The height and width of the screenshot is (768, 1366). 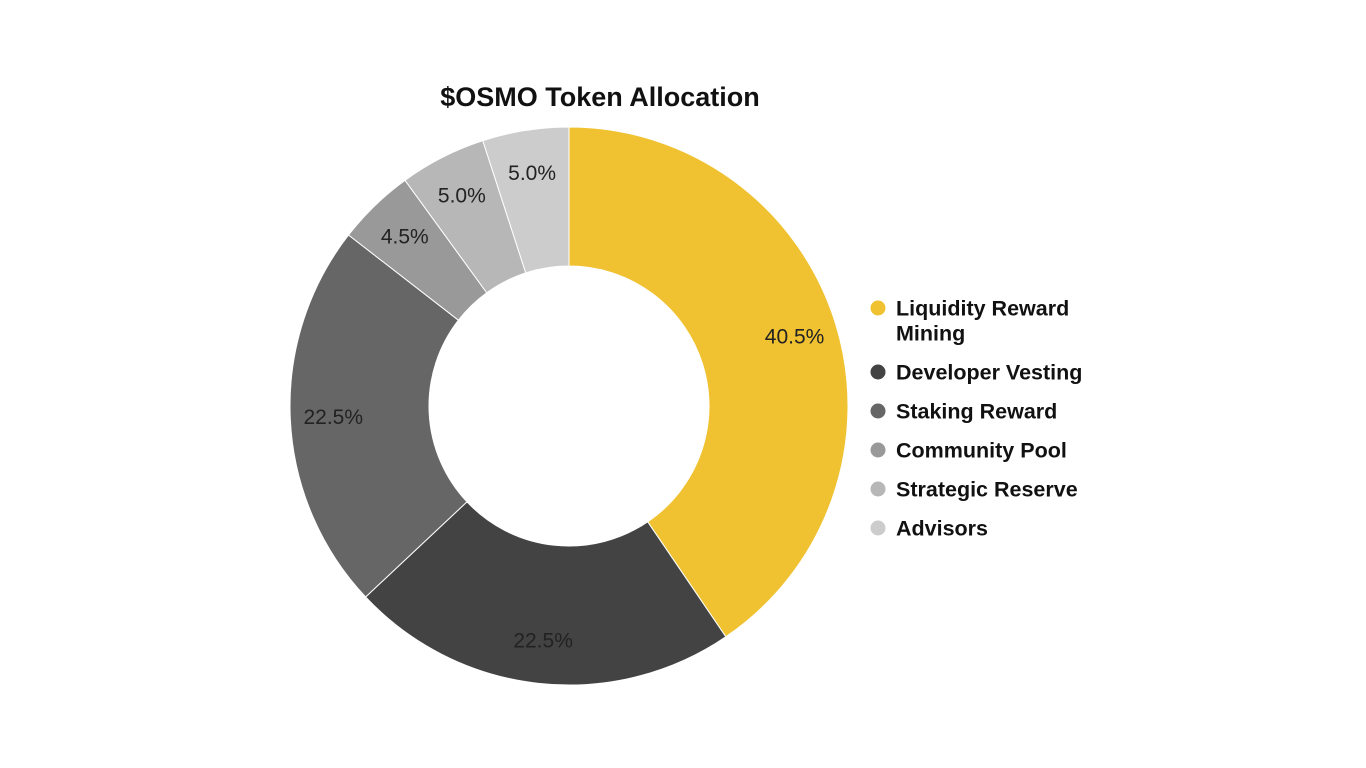 What do you see at coordinates (600, 97) in the screenshot?
I see `chart-title: $OSMO Token Allocation` at bounding box center [600, 97].